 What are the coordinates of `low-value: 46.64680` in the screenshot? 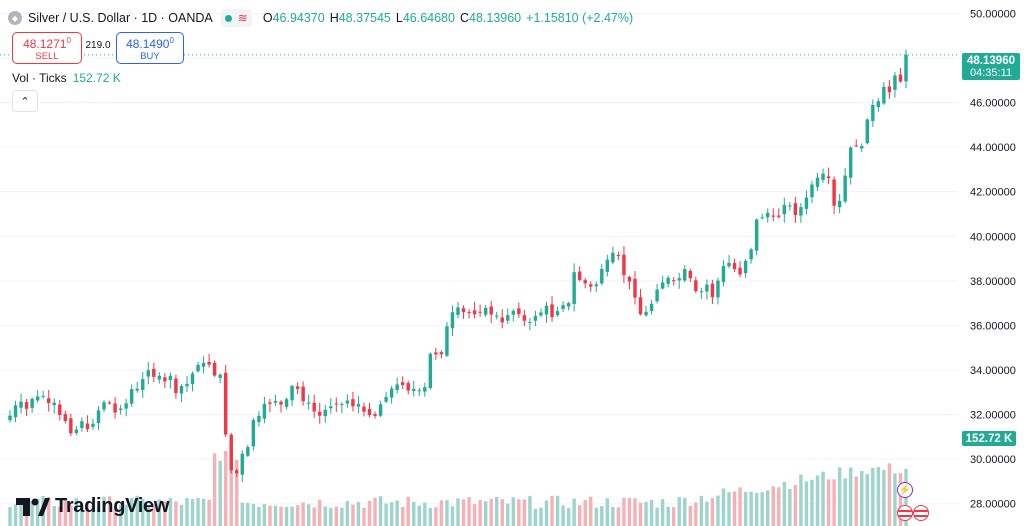 It's located at (428, 18).